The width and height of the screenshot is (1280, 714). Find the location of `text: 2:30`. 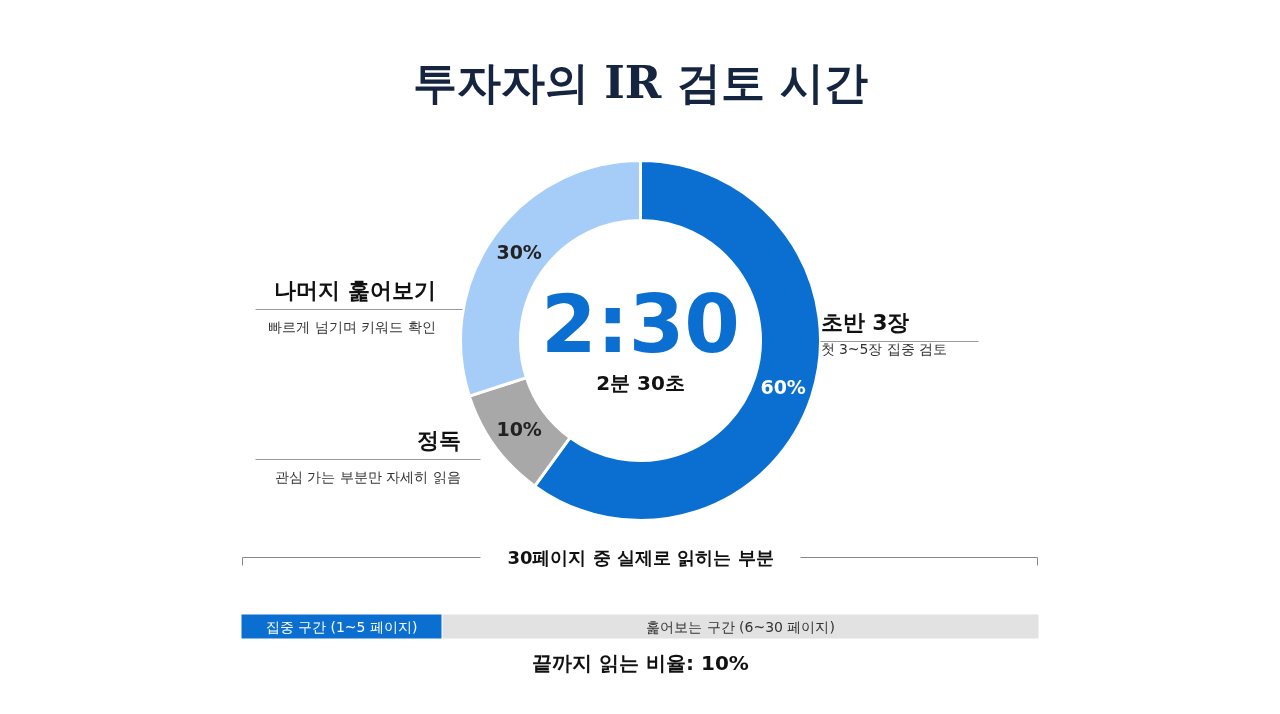

text: 2:30 is located at coordinates (640, 324).